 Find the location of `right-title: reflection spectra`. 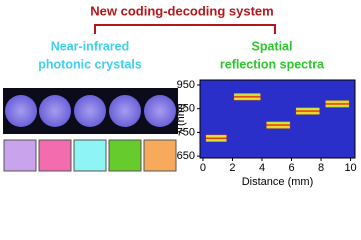

right-title: reflection spectra is located at coordinates (272, 64).